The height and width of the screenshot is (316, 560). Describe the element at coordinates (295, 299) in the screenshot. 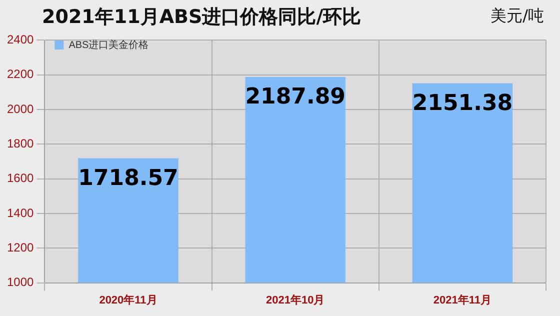

I see `x-tick-label: 2021年10月` at that location.